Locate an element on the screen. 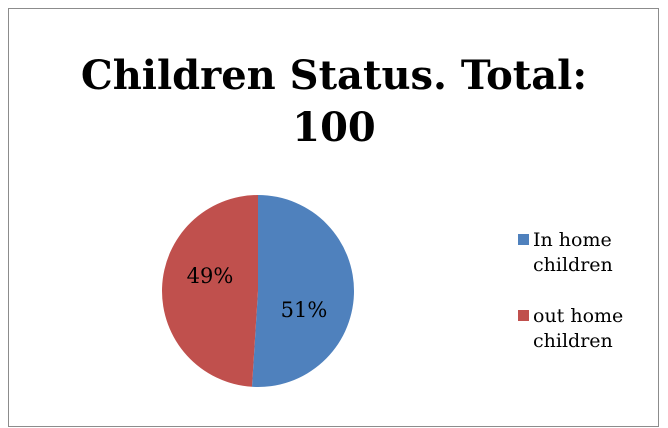 Image resolution: width=668 pixels, height=428 pixels. legend-item-in-home: In home children is located at coordinates (570, 253).